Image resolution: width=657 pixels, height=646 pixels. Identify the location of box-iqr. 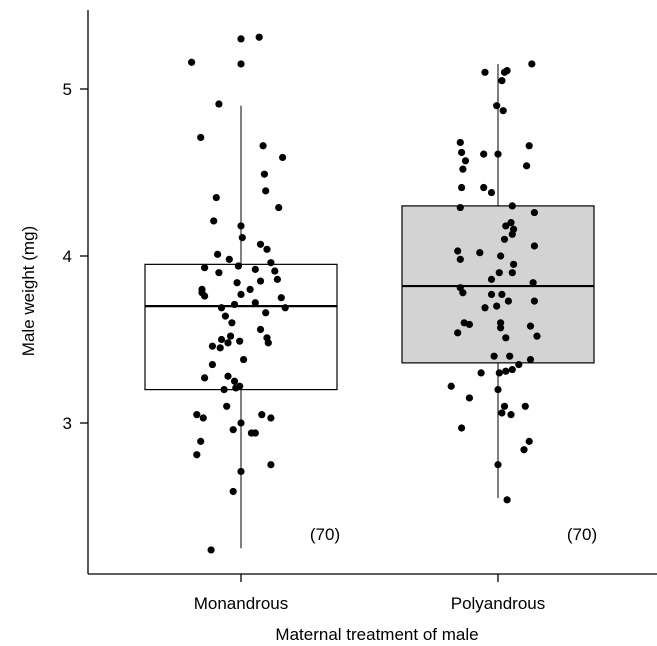
(498, 284).